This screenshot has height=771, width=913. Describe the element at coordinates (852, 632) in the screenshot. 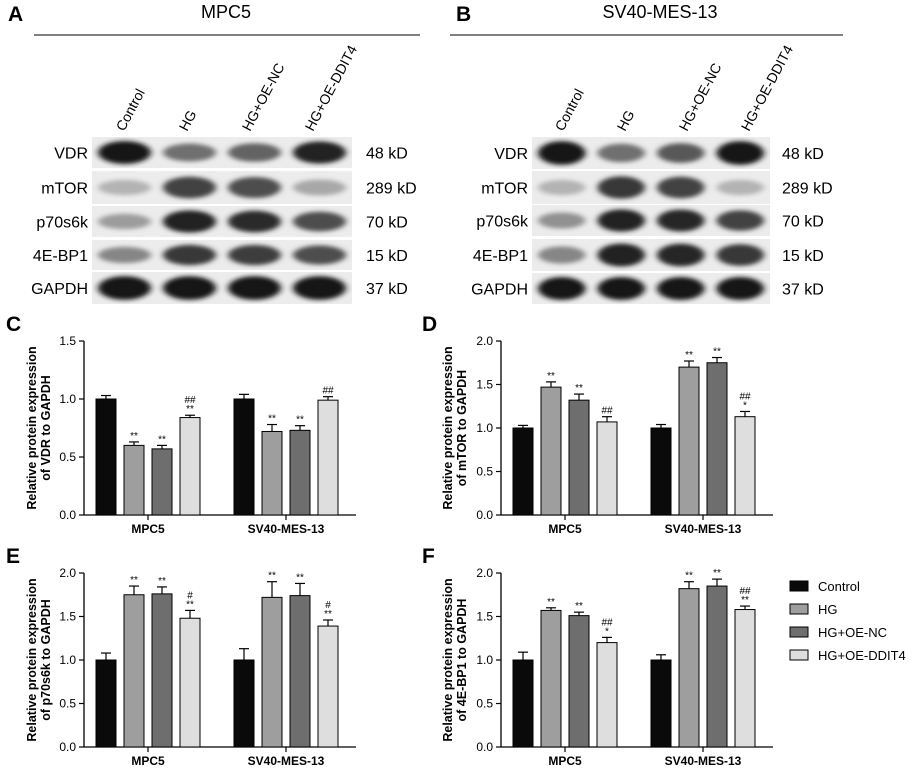

I see `legend-label: HG+OE-NC` at that location.